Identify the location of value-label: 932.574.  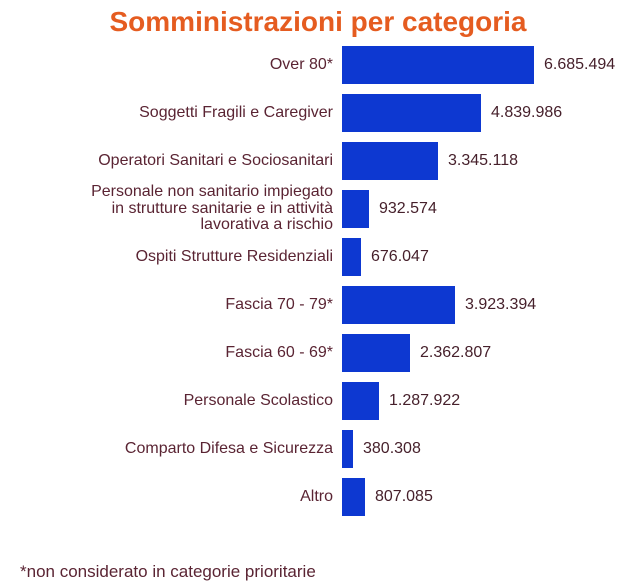
(408, 208).